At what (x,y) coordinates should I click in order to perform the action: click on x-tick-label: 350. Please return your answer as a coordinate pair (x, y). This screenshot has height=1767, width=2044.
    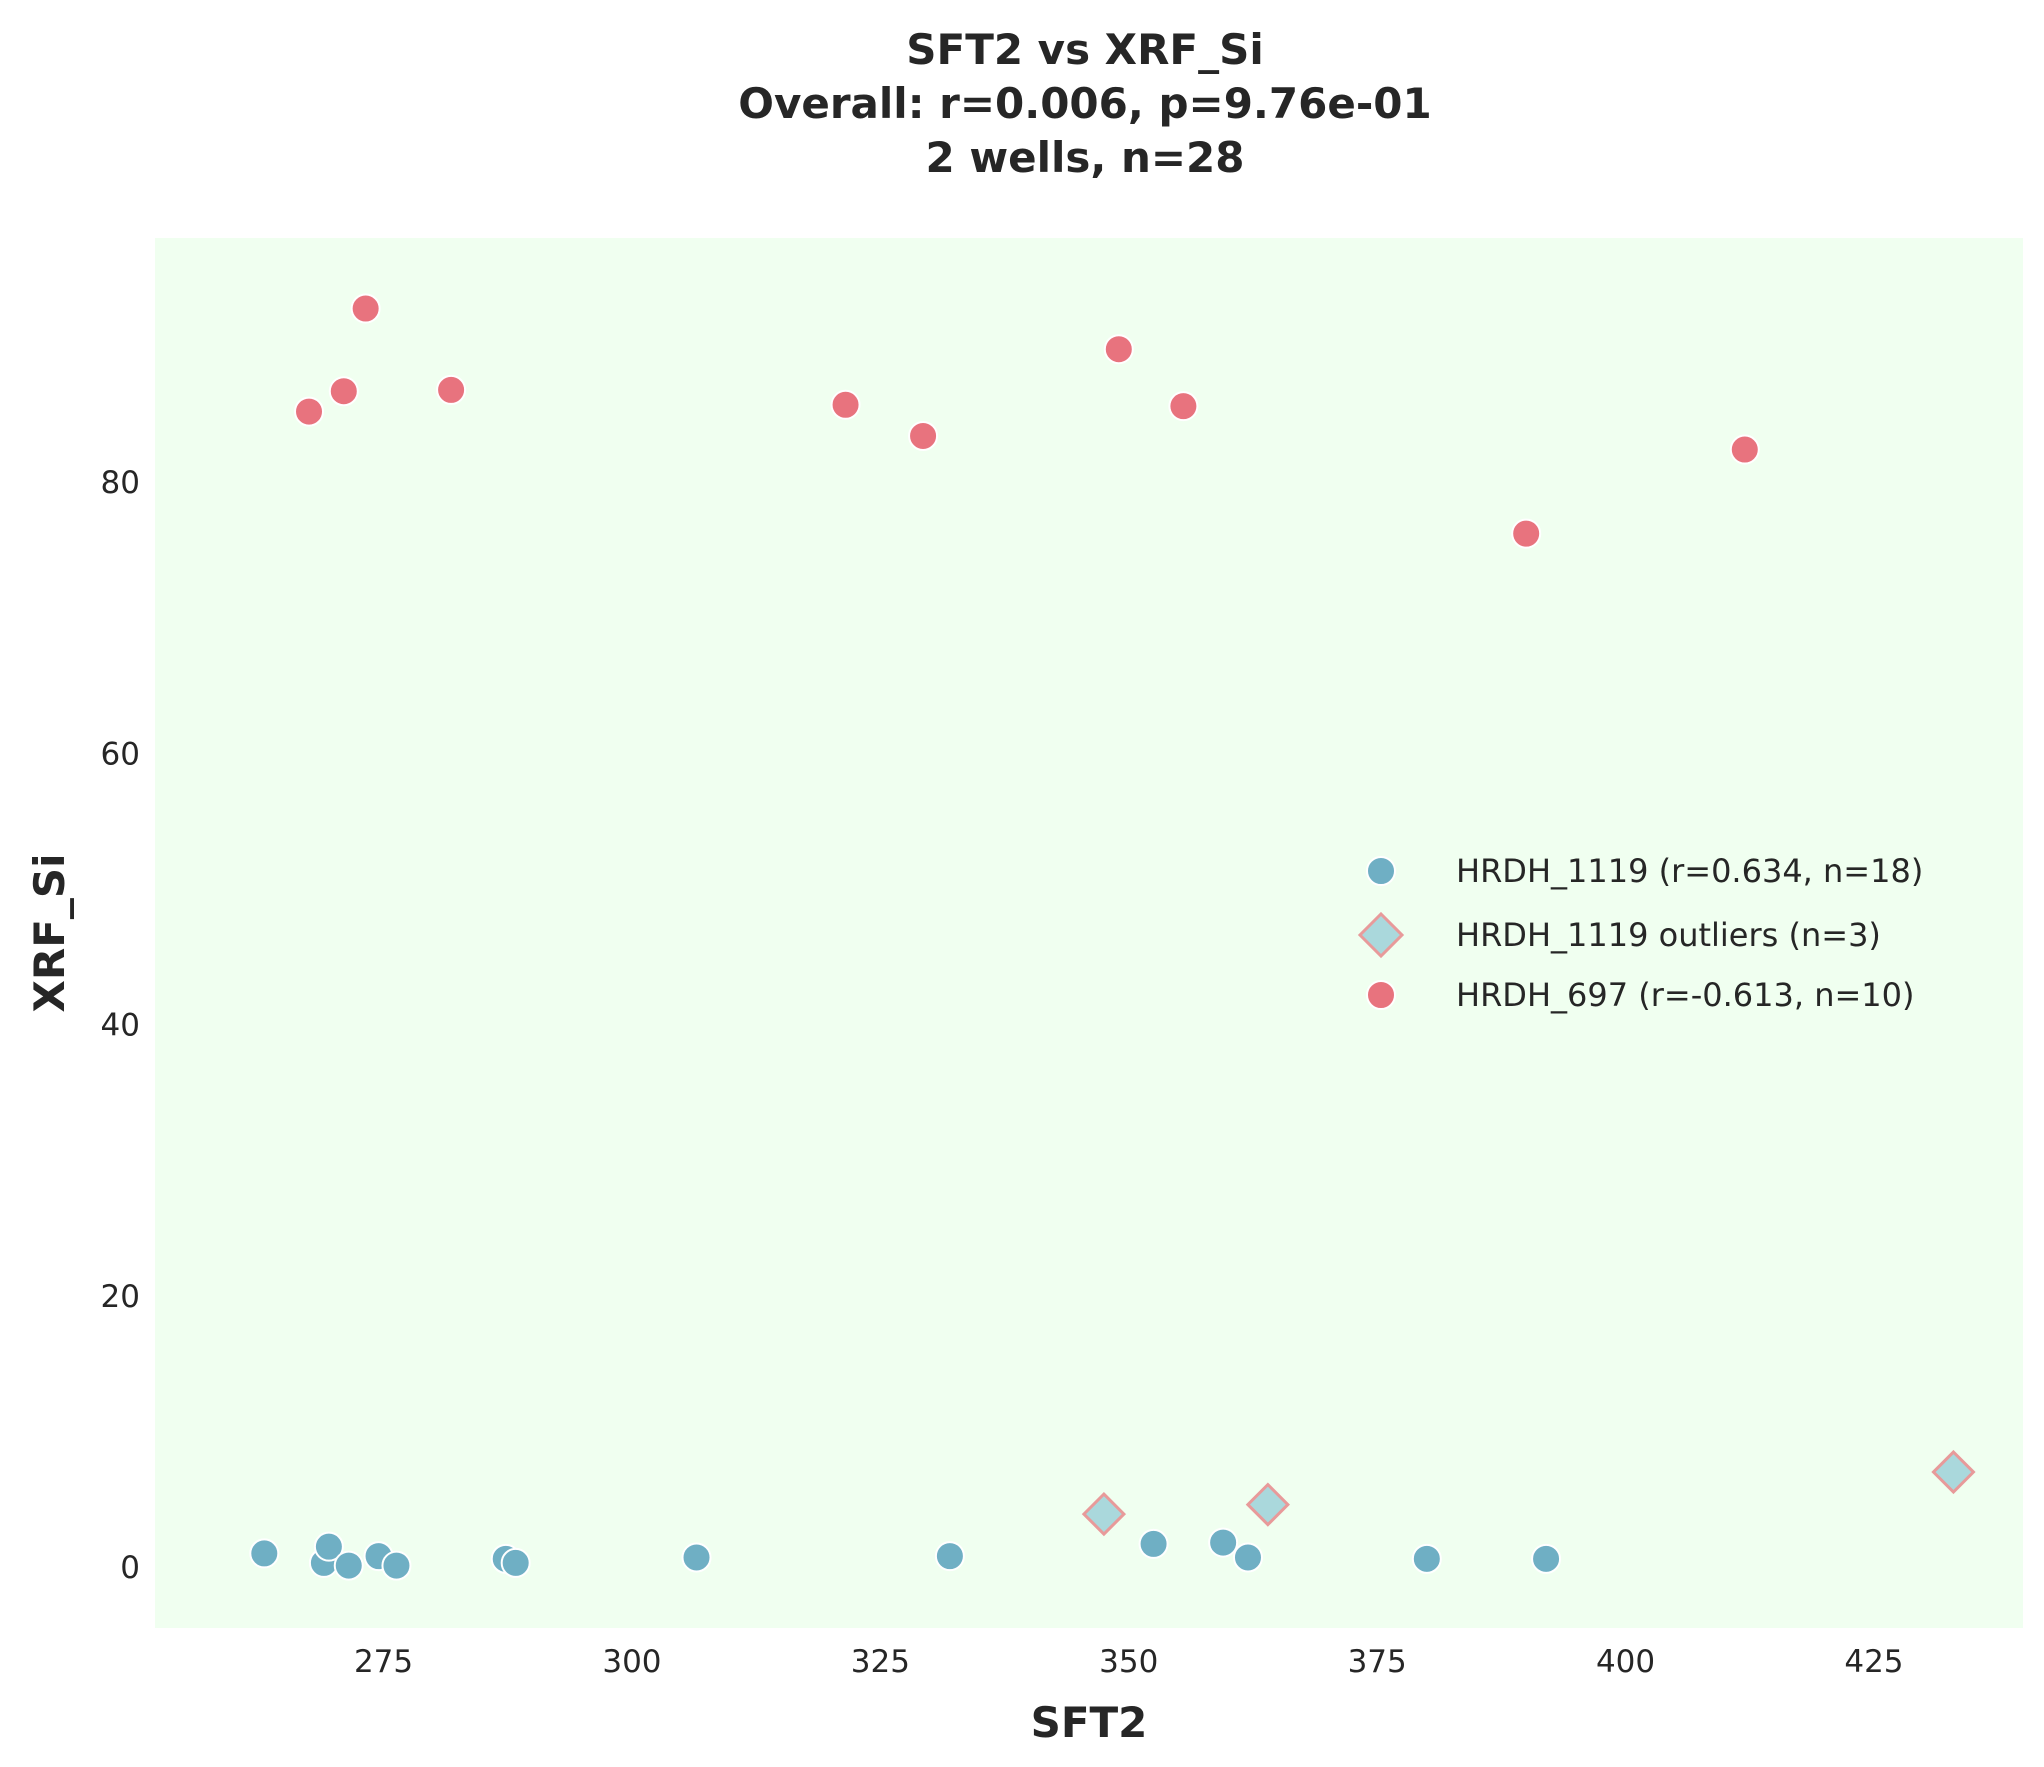
    Looking at the image, I should click on (1128, 1662).